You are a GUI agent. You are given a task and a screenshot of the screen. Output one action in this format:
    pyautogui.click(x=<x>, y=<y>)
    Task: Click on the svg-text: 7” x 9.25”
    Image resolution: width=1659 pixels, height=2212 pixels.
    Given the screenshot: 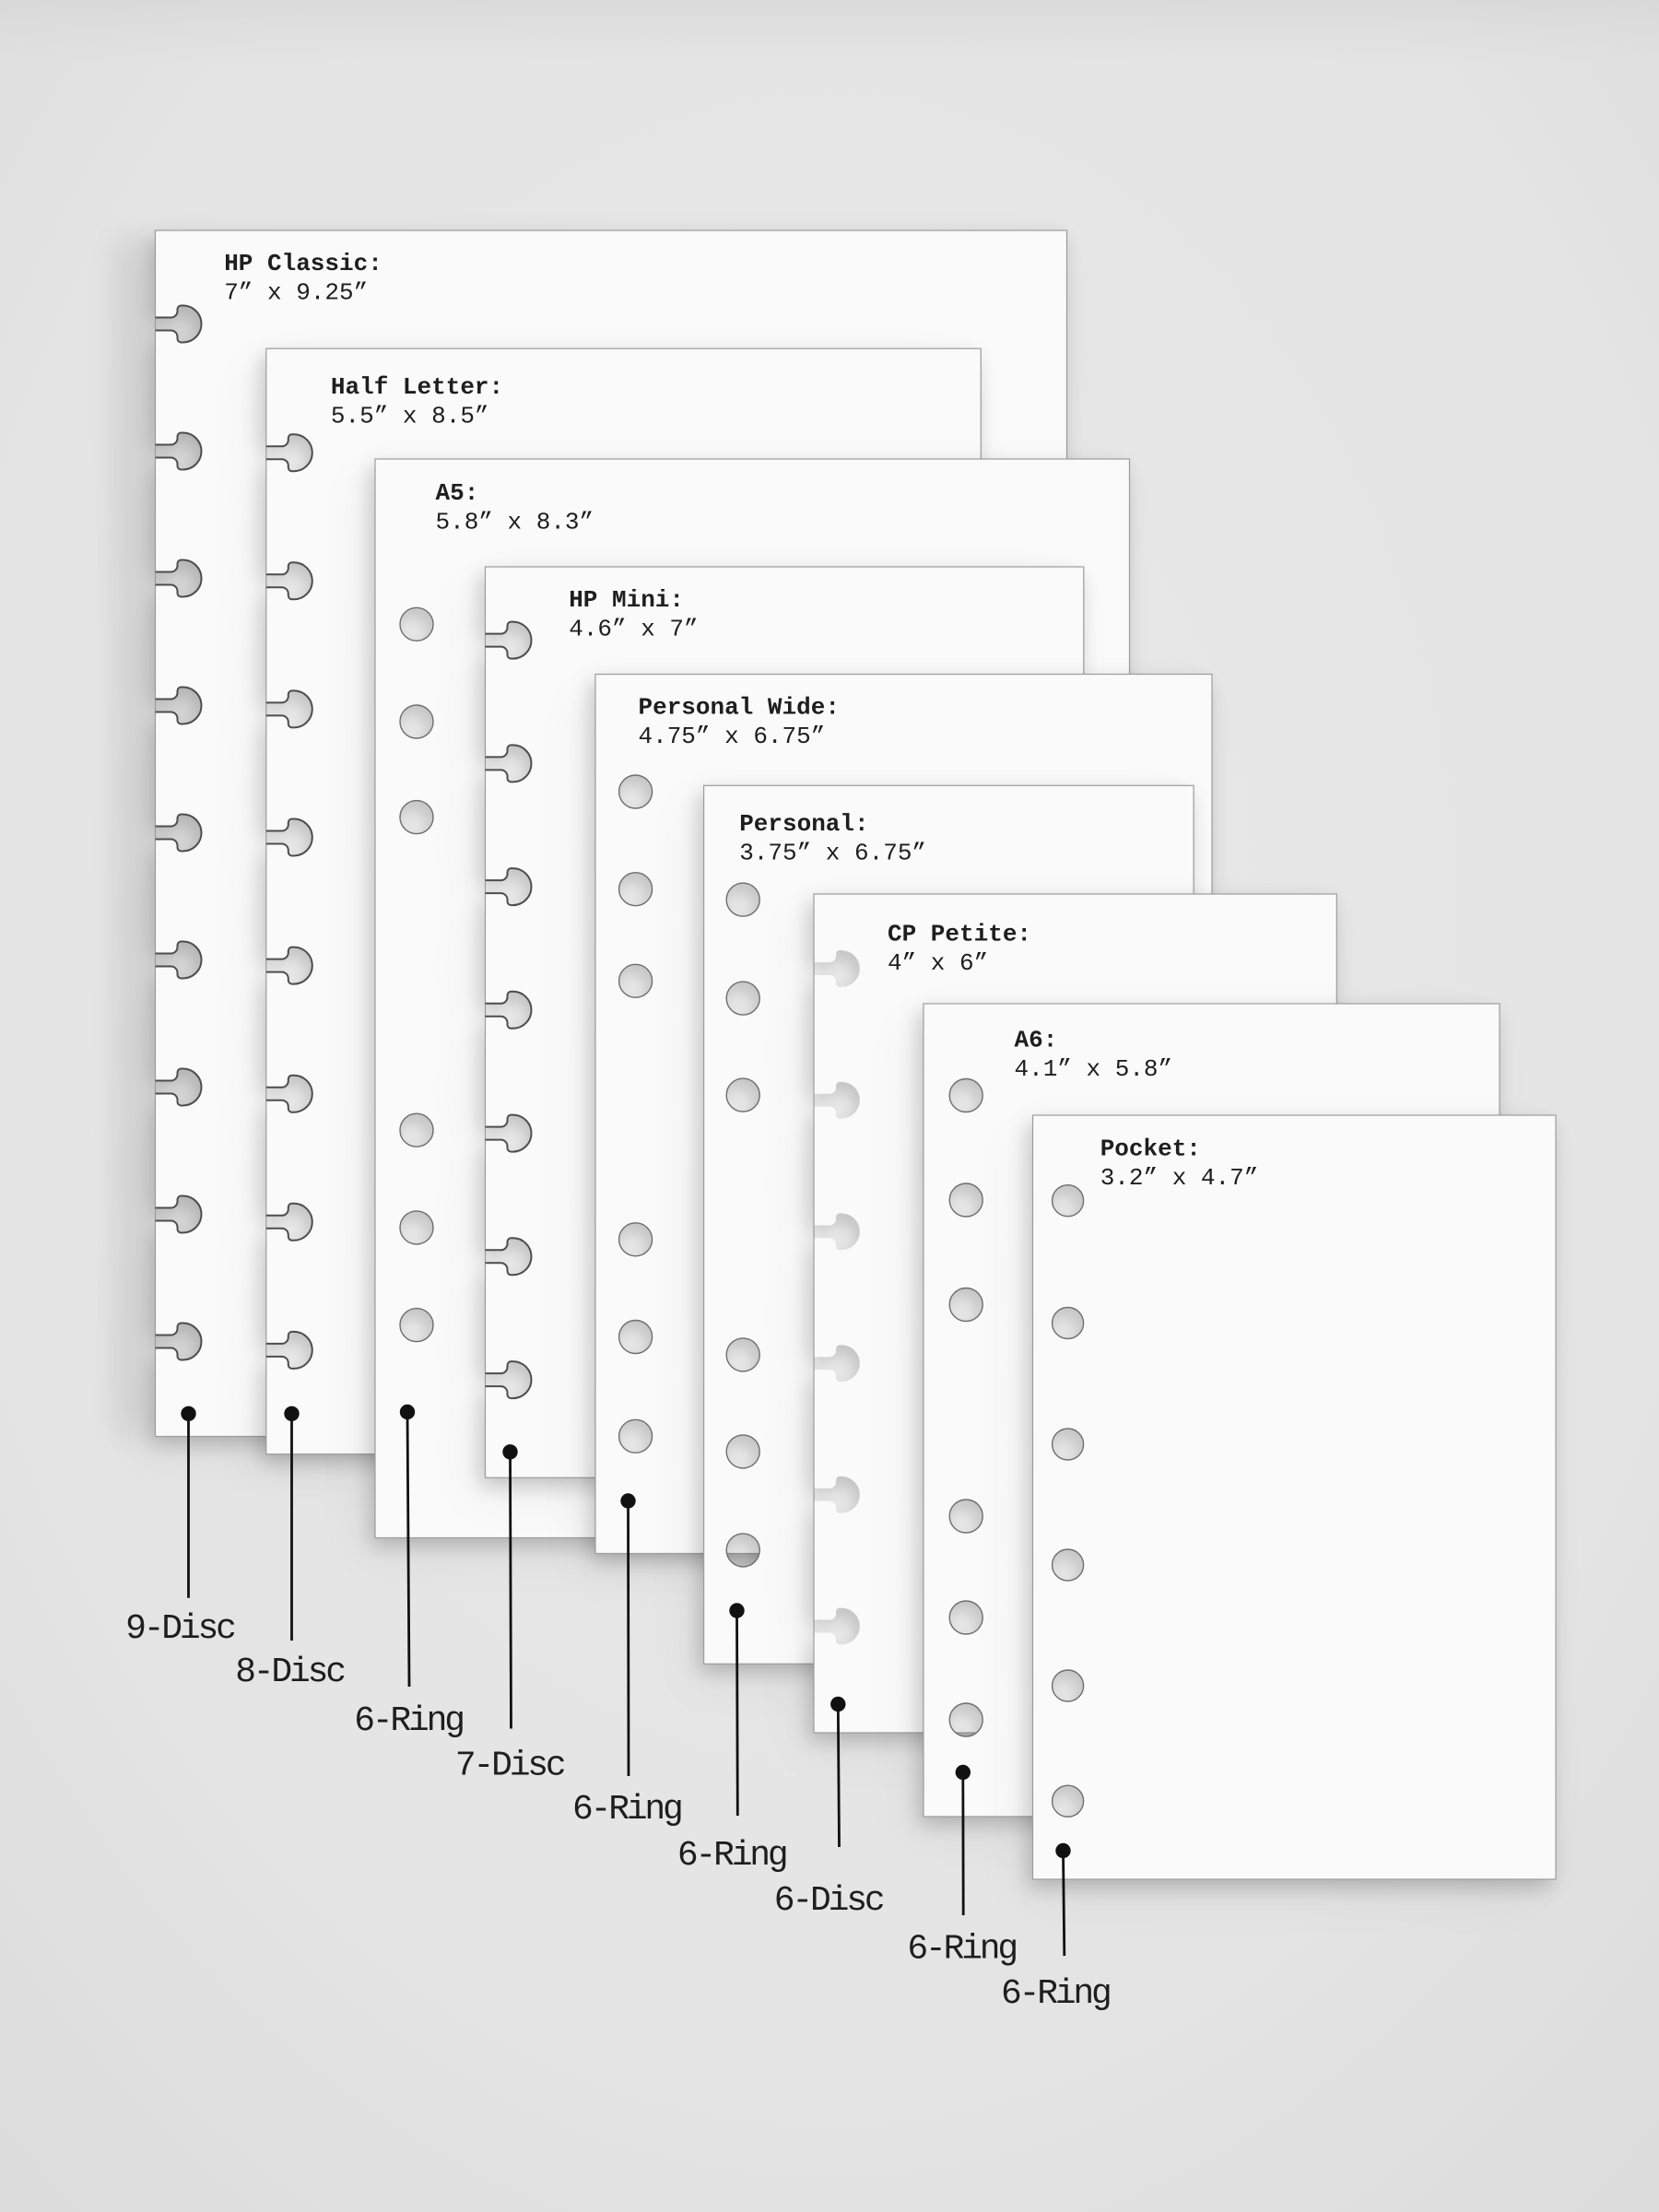 What is the action you would take?
    pyautogui.click(x=296, y=293)
    